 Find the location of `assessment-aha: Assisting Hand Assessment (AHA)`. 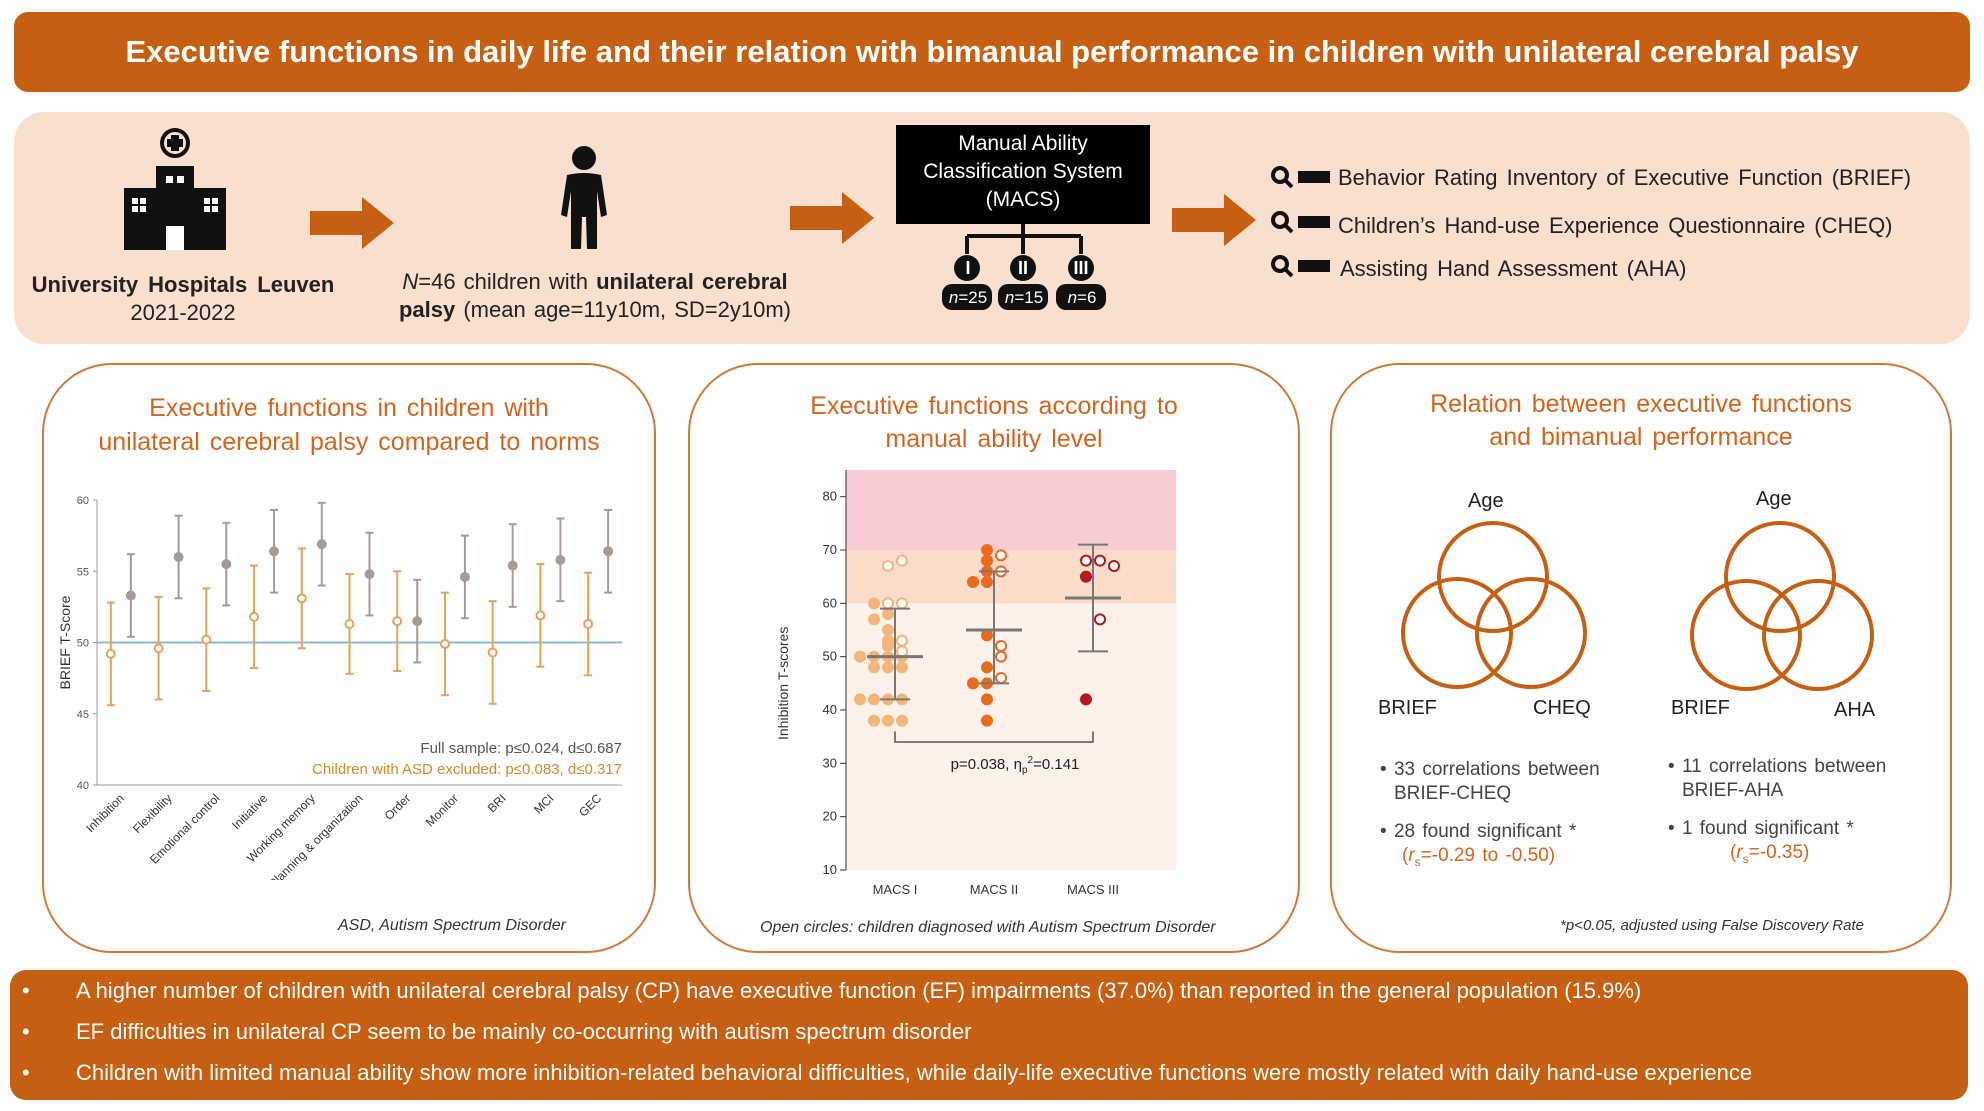

assessment-aha: Assisting Hand Assessment (AHA) is located at coordinates (1513, 268).